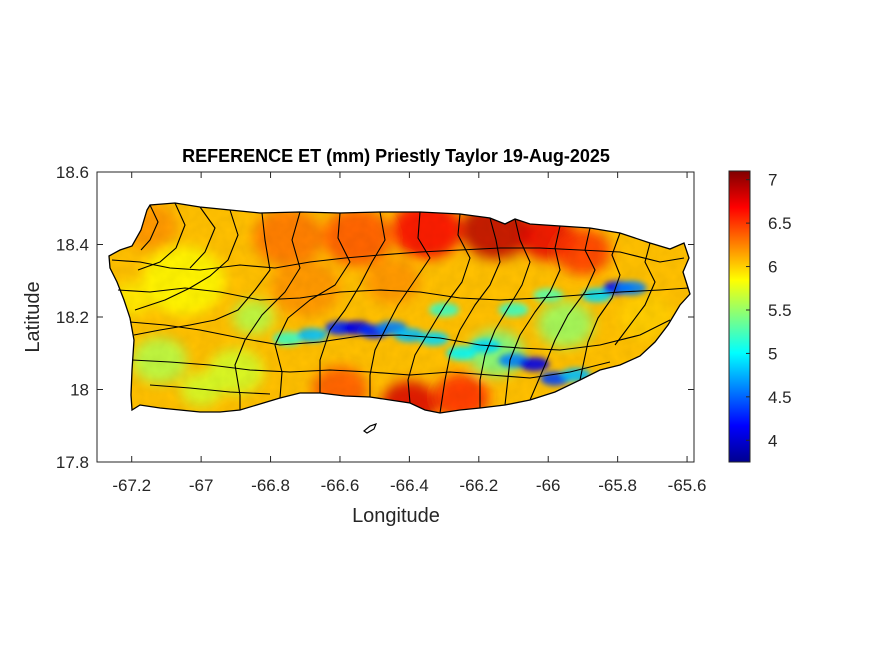  I want to click on x-tick-label: -67, so click(201, 485).